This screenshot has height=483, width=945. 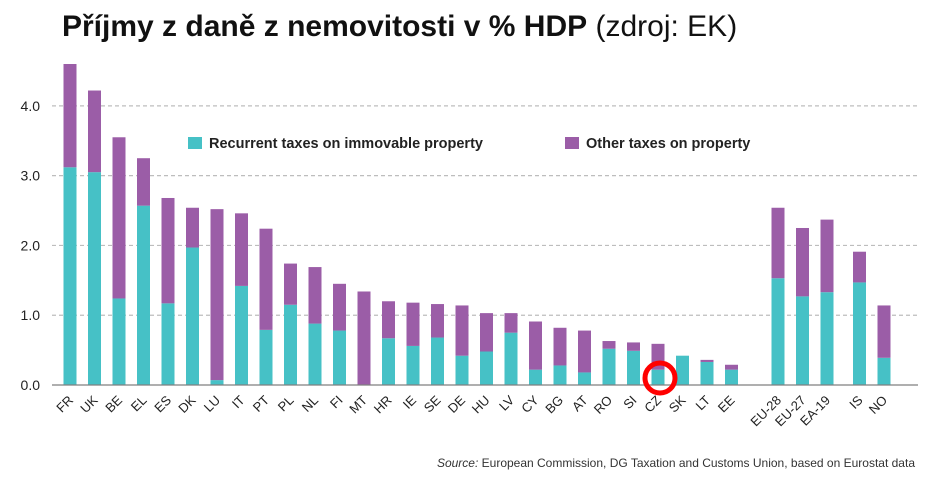 What do you see at coordinates (486, 332) in the screenshot?
I see `bar-other-hu` at bounding box center [486, 332].